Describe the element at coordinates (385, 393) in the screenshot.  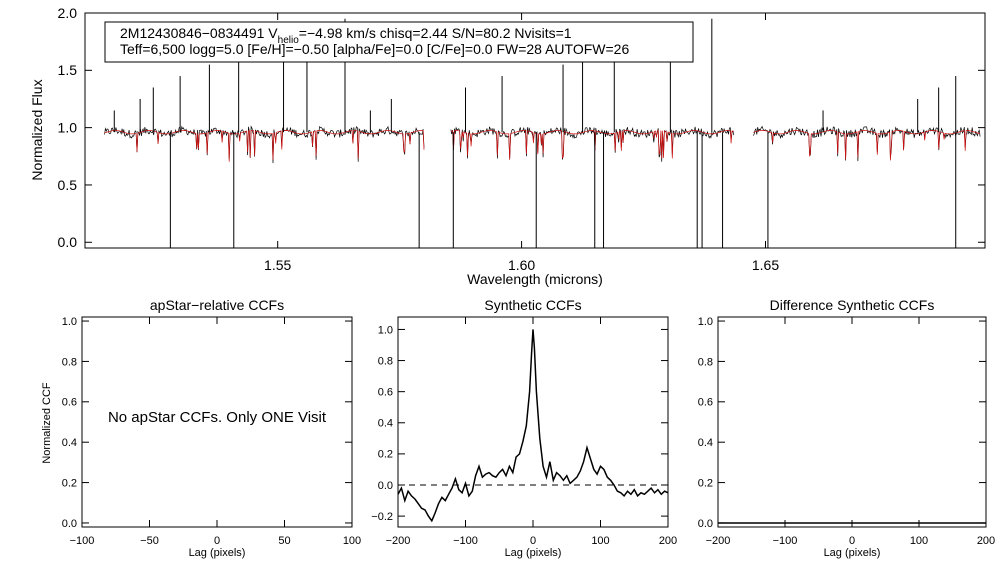
I see `synthetic-ytick-label: 0.6` at that location.